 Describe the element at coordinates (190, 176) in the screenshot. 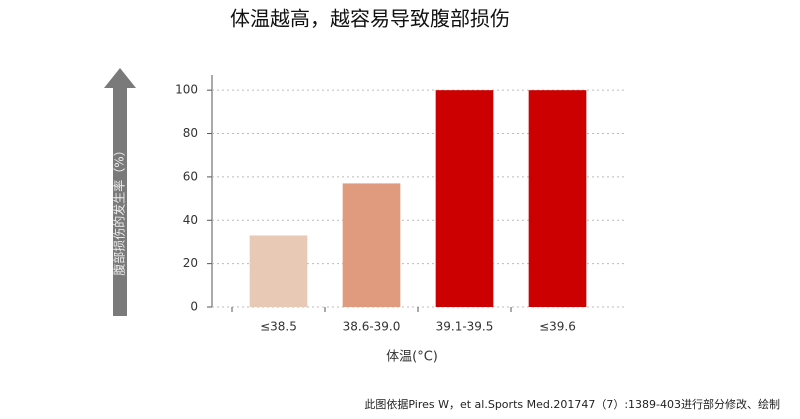

I see `y-tick-label: 60` at that location.